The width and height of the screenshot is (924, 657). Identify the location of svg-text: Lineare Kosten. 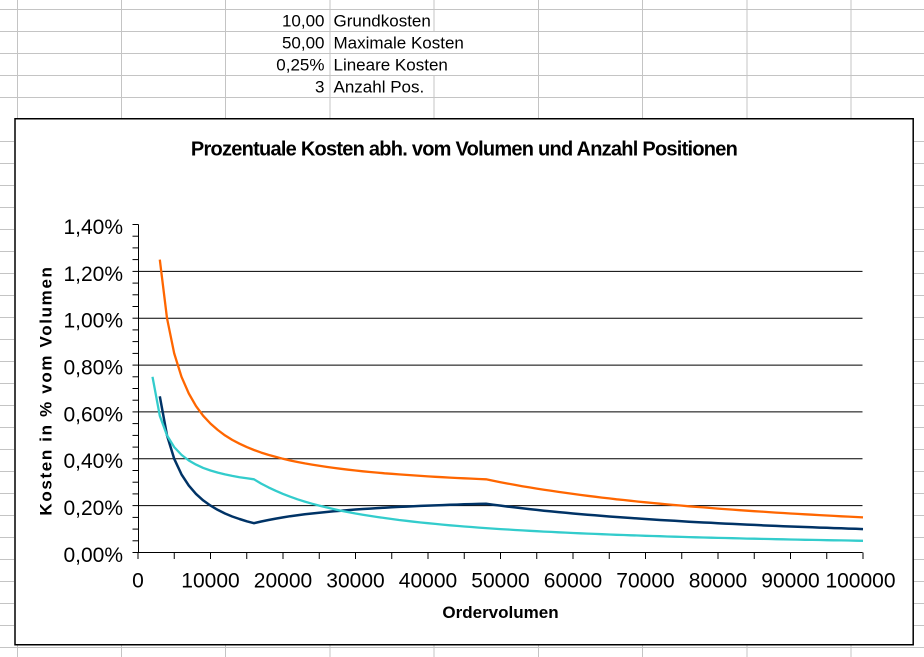
(391, 65).